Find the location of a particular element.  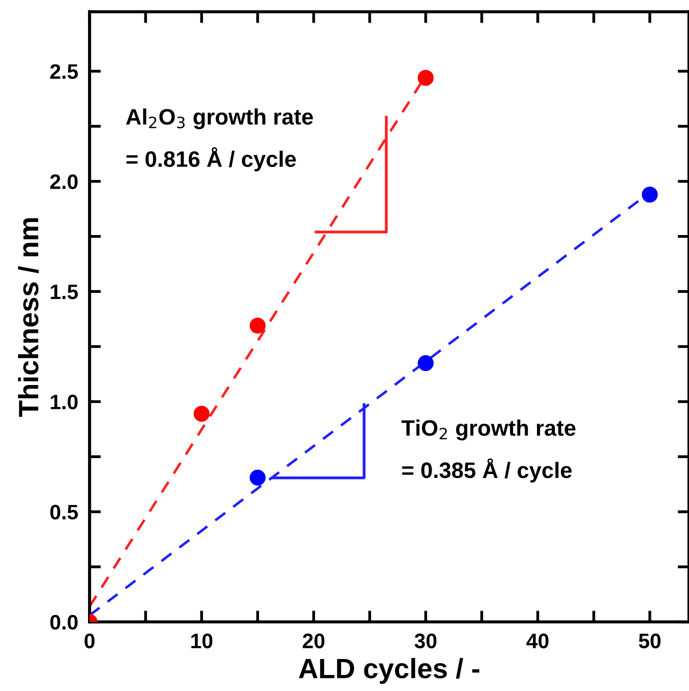

x-tick-label: 50 is located at coordinates (649, 641).